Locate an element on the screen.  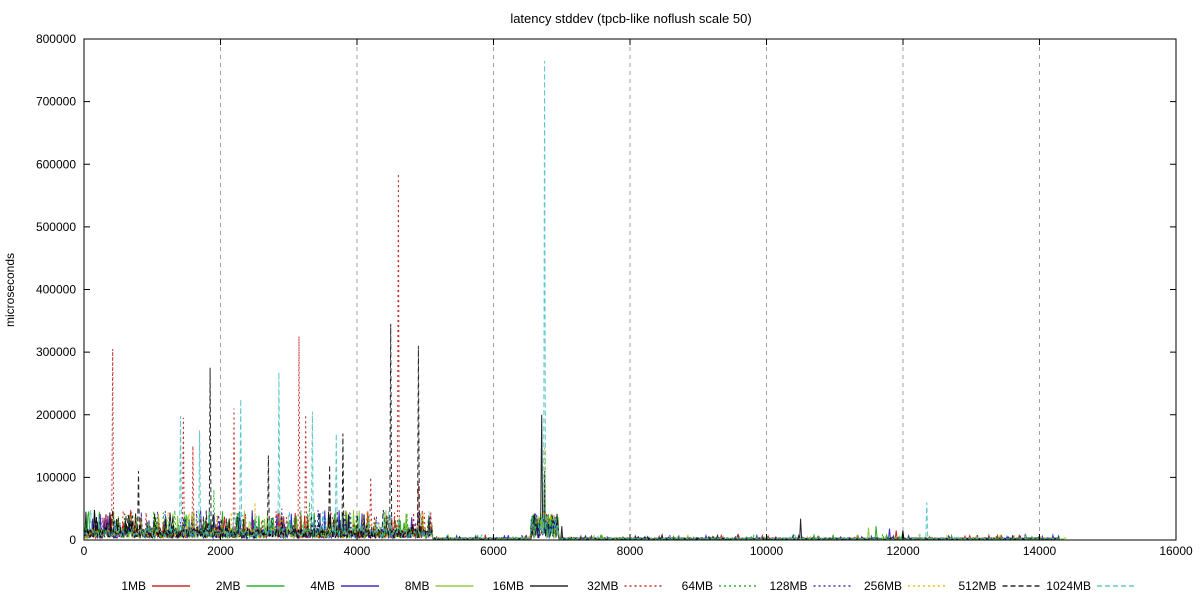
legend-label: 128MB is located at coordinates (788, 586).